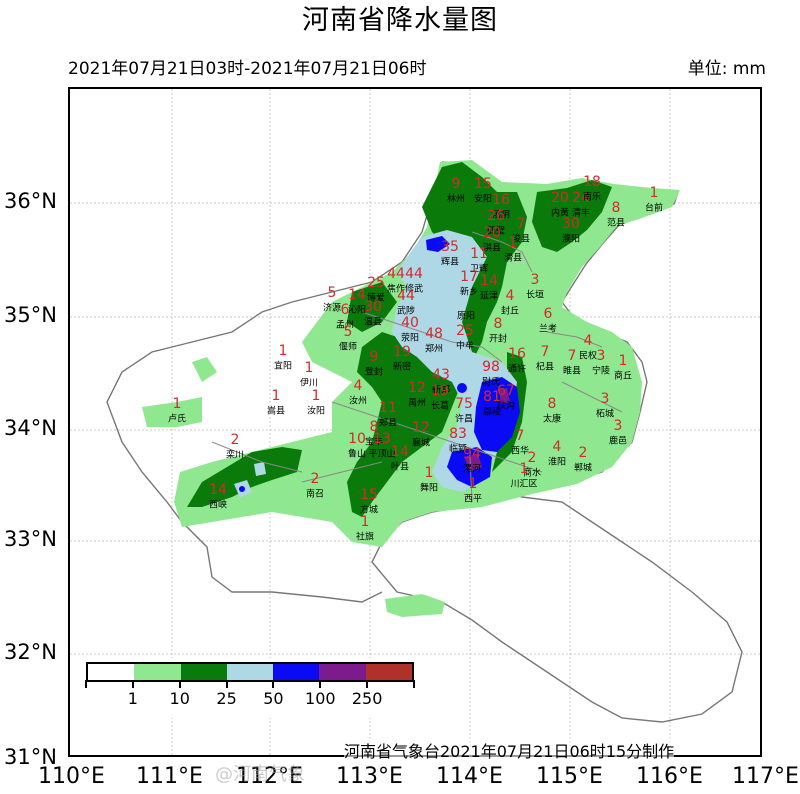  I want to click on station-value: 81, so click(492, 397).